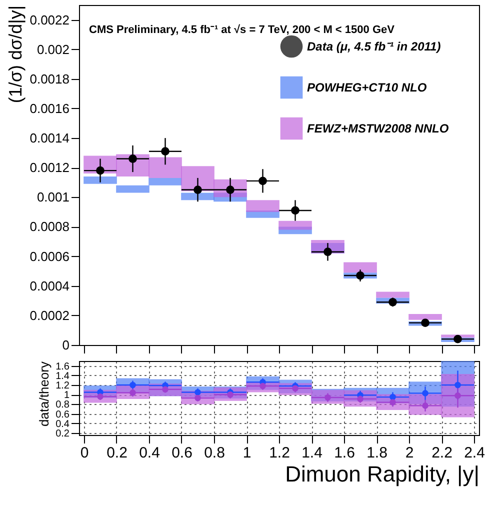 The image size is (504, 527). I want to click on y-tick-label: 0.002, so click(53, 49).